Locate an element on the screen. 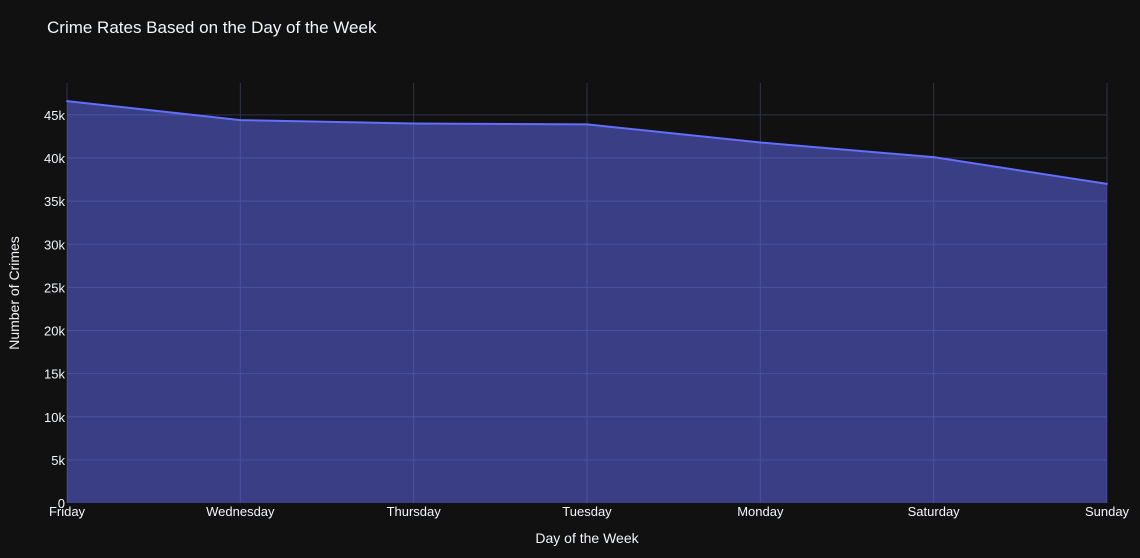 The height and width of the screenshot is (558, 1140). x-tick-label: Friday is located at coordinates (67, 511).